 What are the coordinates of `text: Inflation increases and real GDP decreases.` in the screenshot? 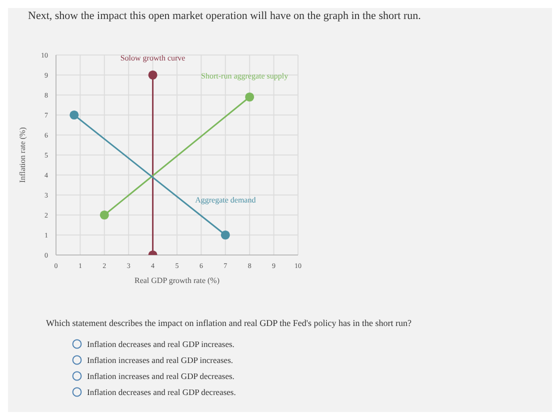 It's located at (160, 376).